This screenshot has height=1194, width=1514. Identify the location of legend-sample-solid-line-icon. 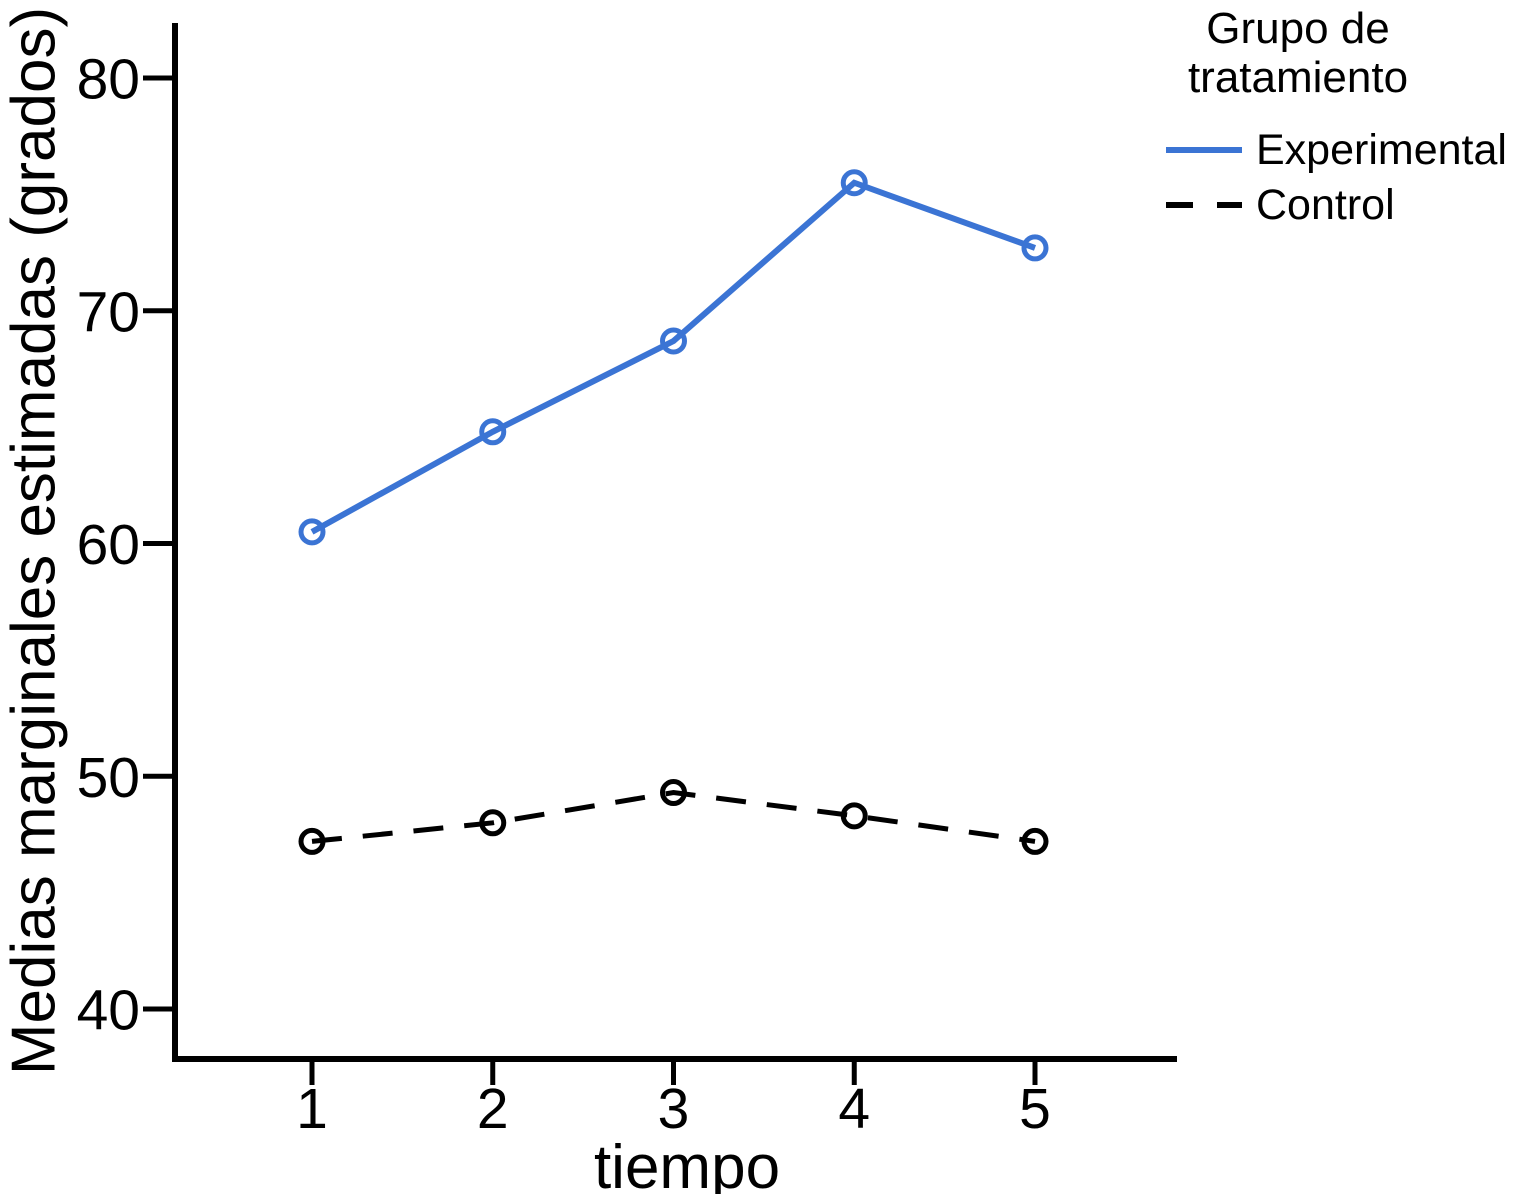
(1204, 150).